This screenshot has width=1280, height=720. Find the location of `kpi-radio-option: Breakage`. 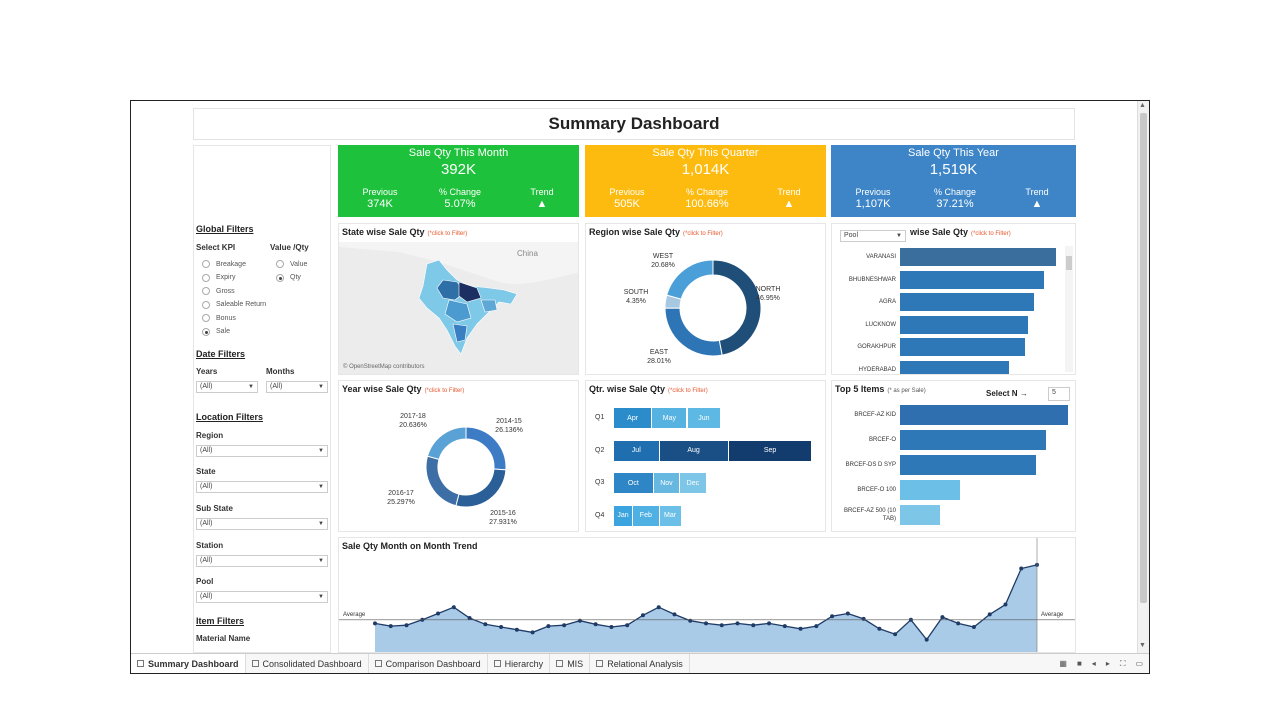

kpi-radio-option: Breakage is located at coordinates (224, 264).